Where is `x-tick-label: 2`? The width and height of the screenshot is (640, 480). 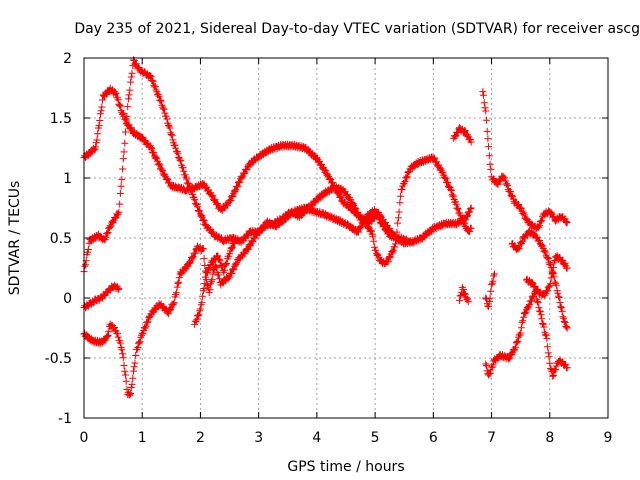
x-tick-label: 2 is located at coordinates (200, 438).